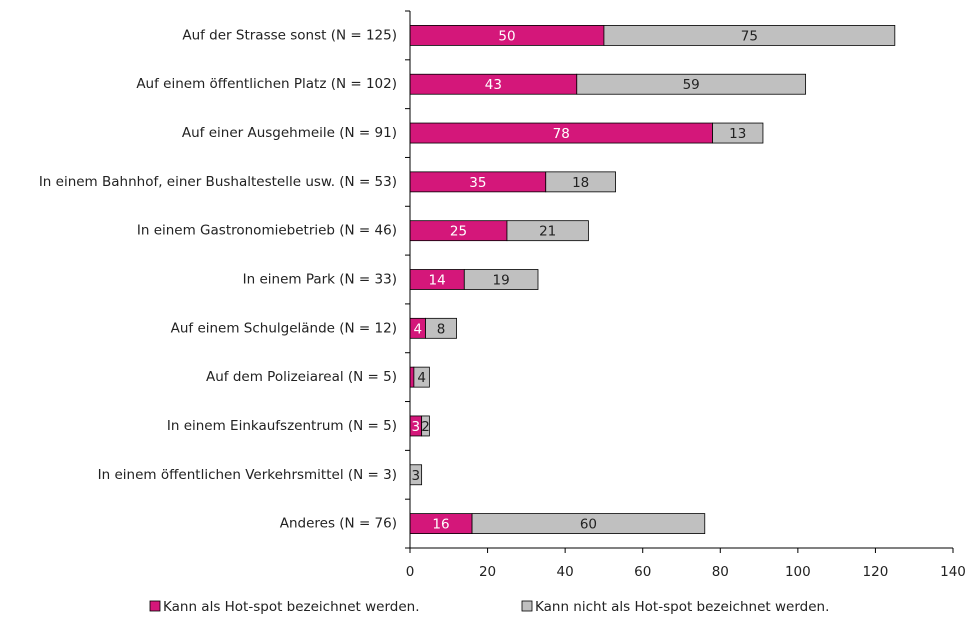 The height and width of the screenshot is (623, 972). I want to click on category-label: Auf einer Ausgehmeile (N = 91), so click(289, 133).